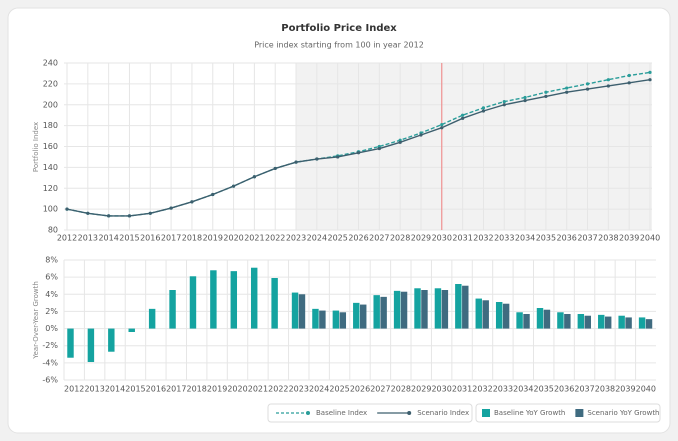 This screenshot has width=678, height=441. What do you see at coordinates (51, 277) in the screenshot?
I see `y-tick-label: 6%` at bounding box center [51, 277].